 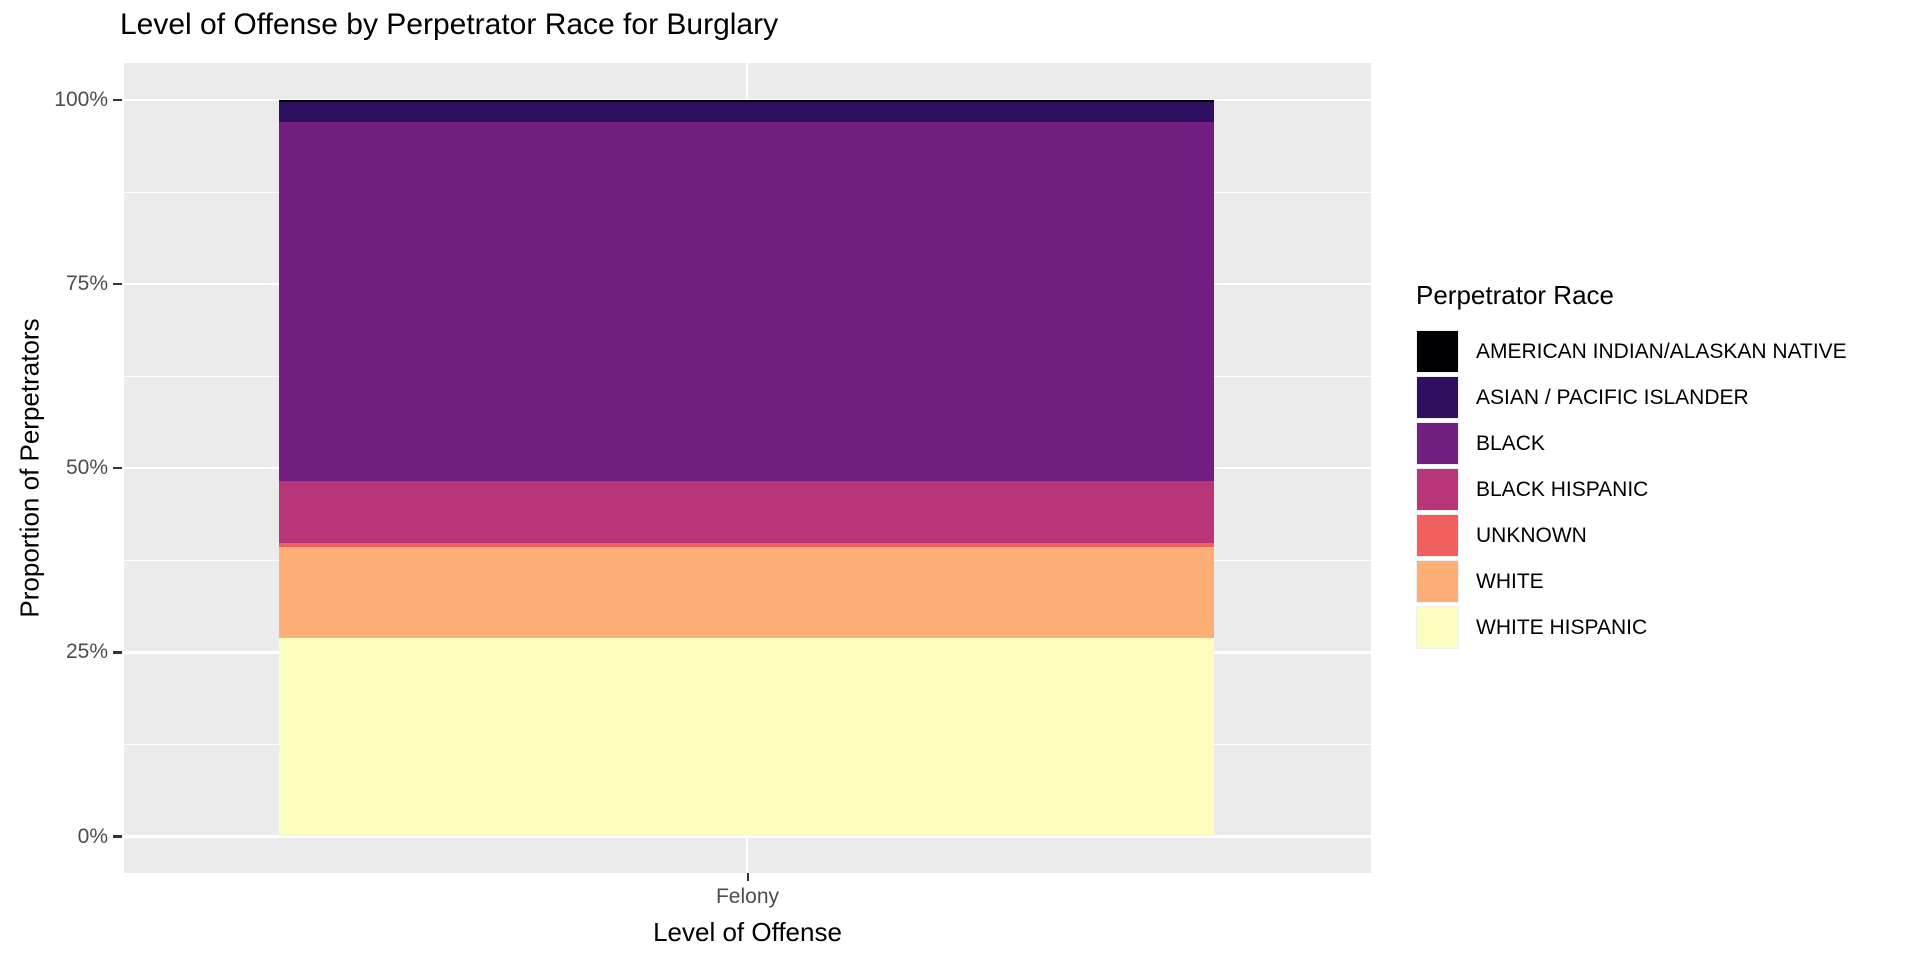 What do you see at coordinates (1437, 351) in the screenshot?
I see `legend-swatch-american-indian-alaskan-native` at bounding box center [1437, 351].